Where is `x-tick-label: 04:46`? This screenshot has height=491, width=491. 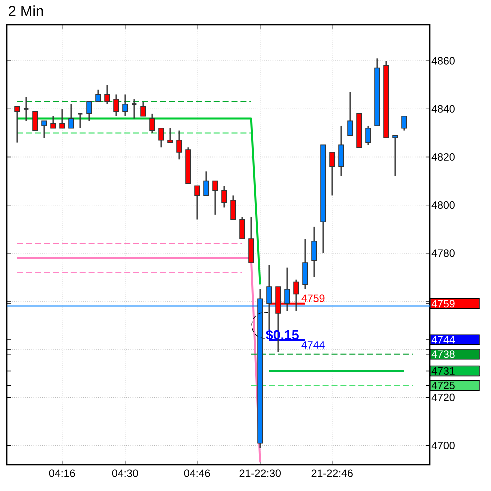
x-tick-label: 04:46 is located at coordinates (197, 474).